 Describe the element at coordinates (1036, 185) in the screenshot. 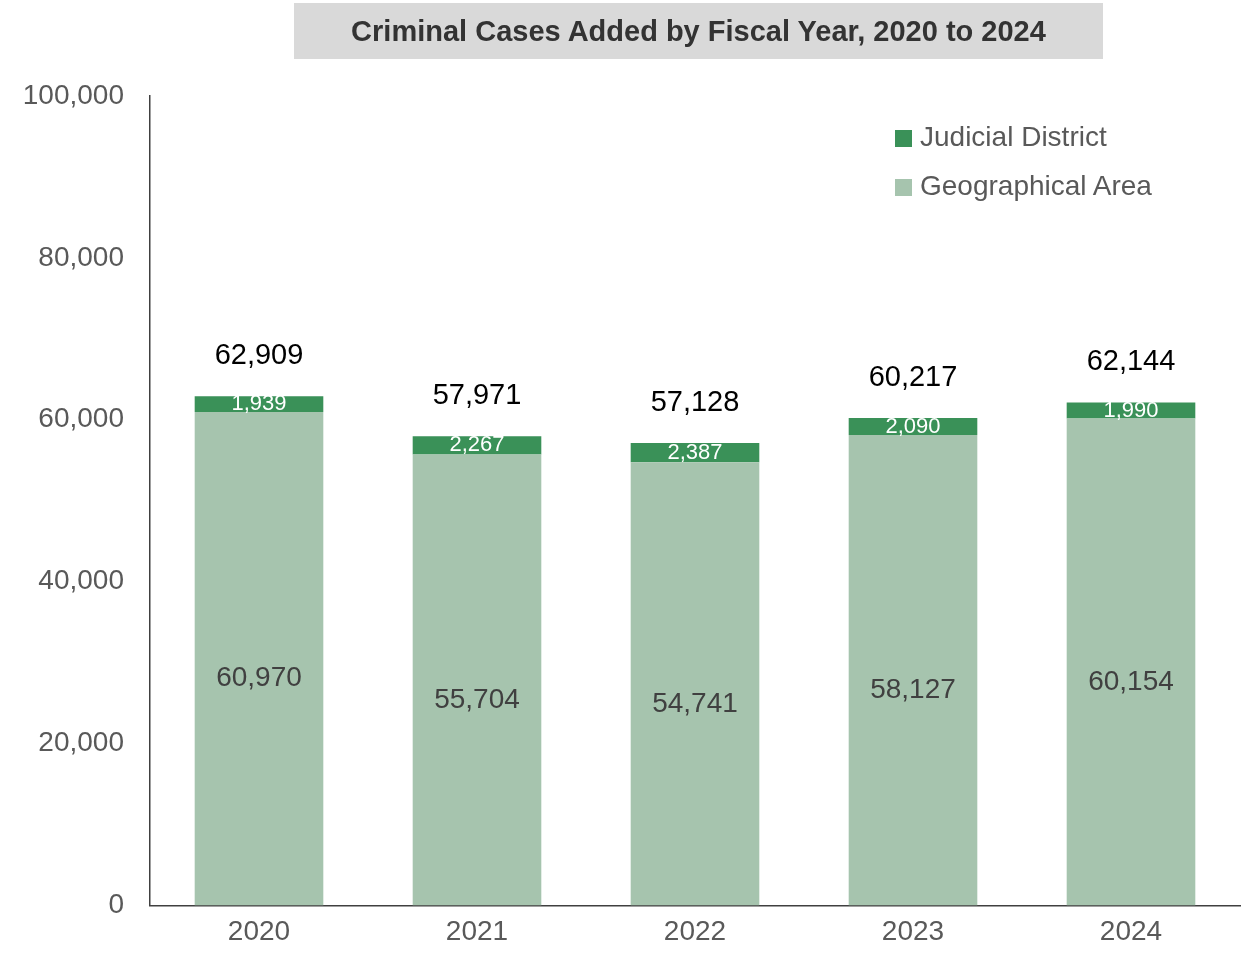

I see `legend-label: Geographical Area` at that location.